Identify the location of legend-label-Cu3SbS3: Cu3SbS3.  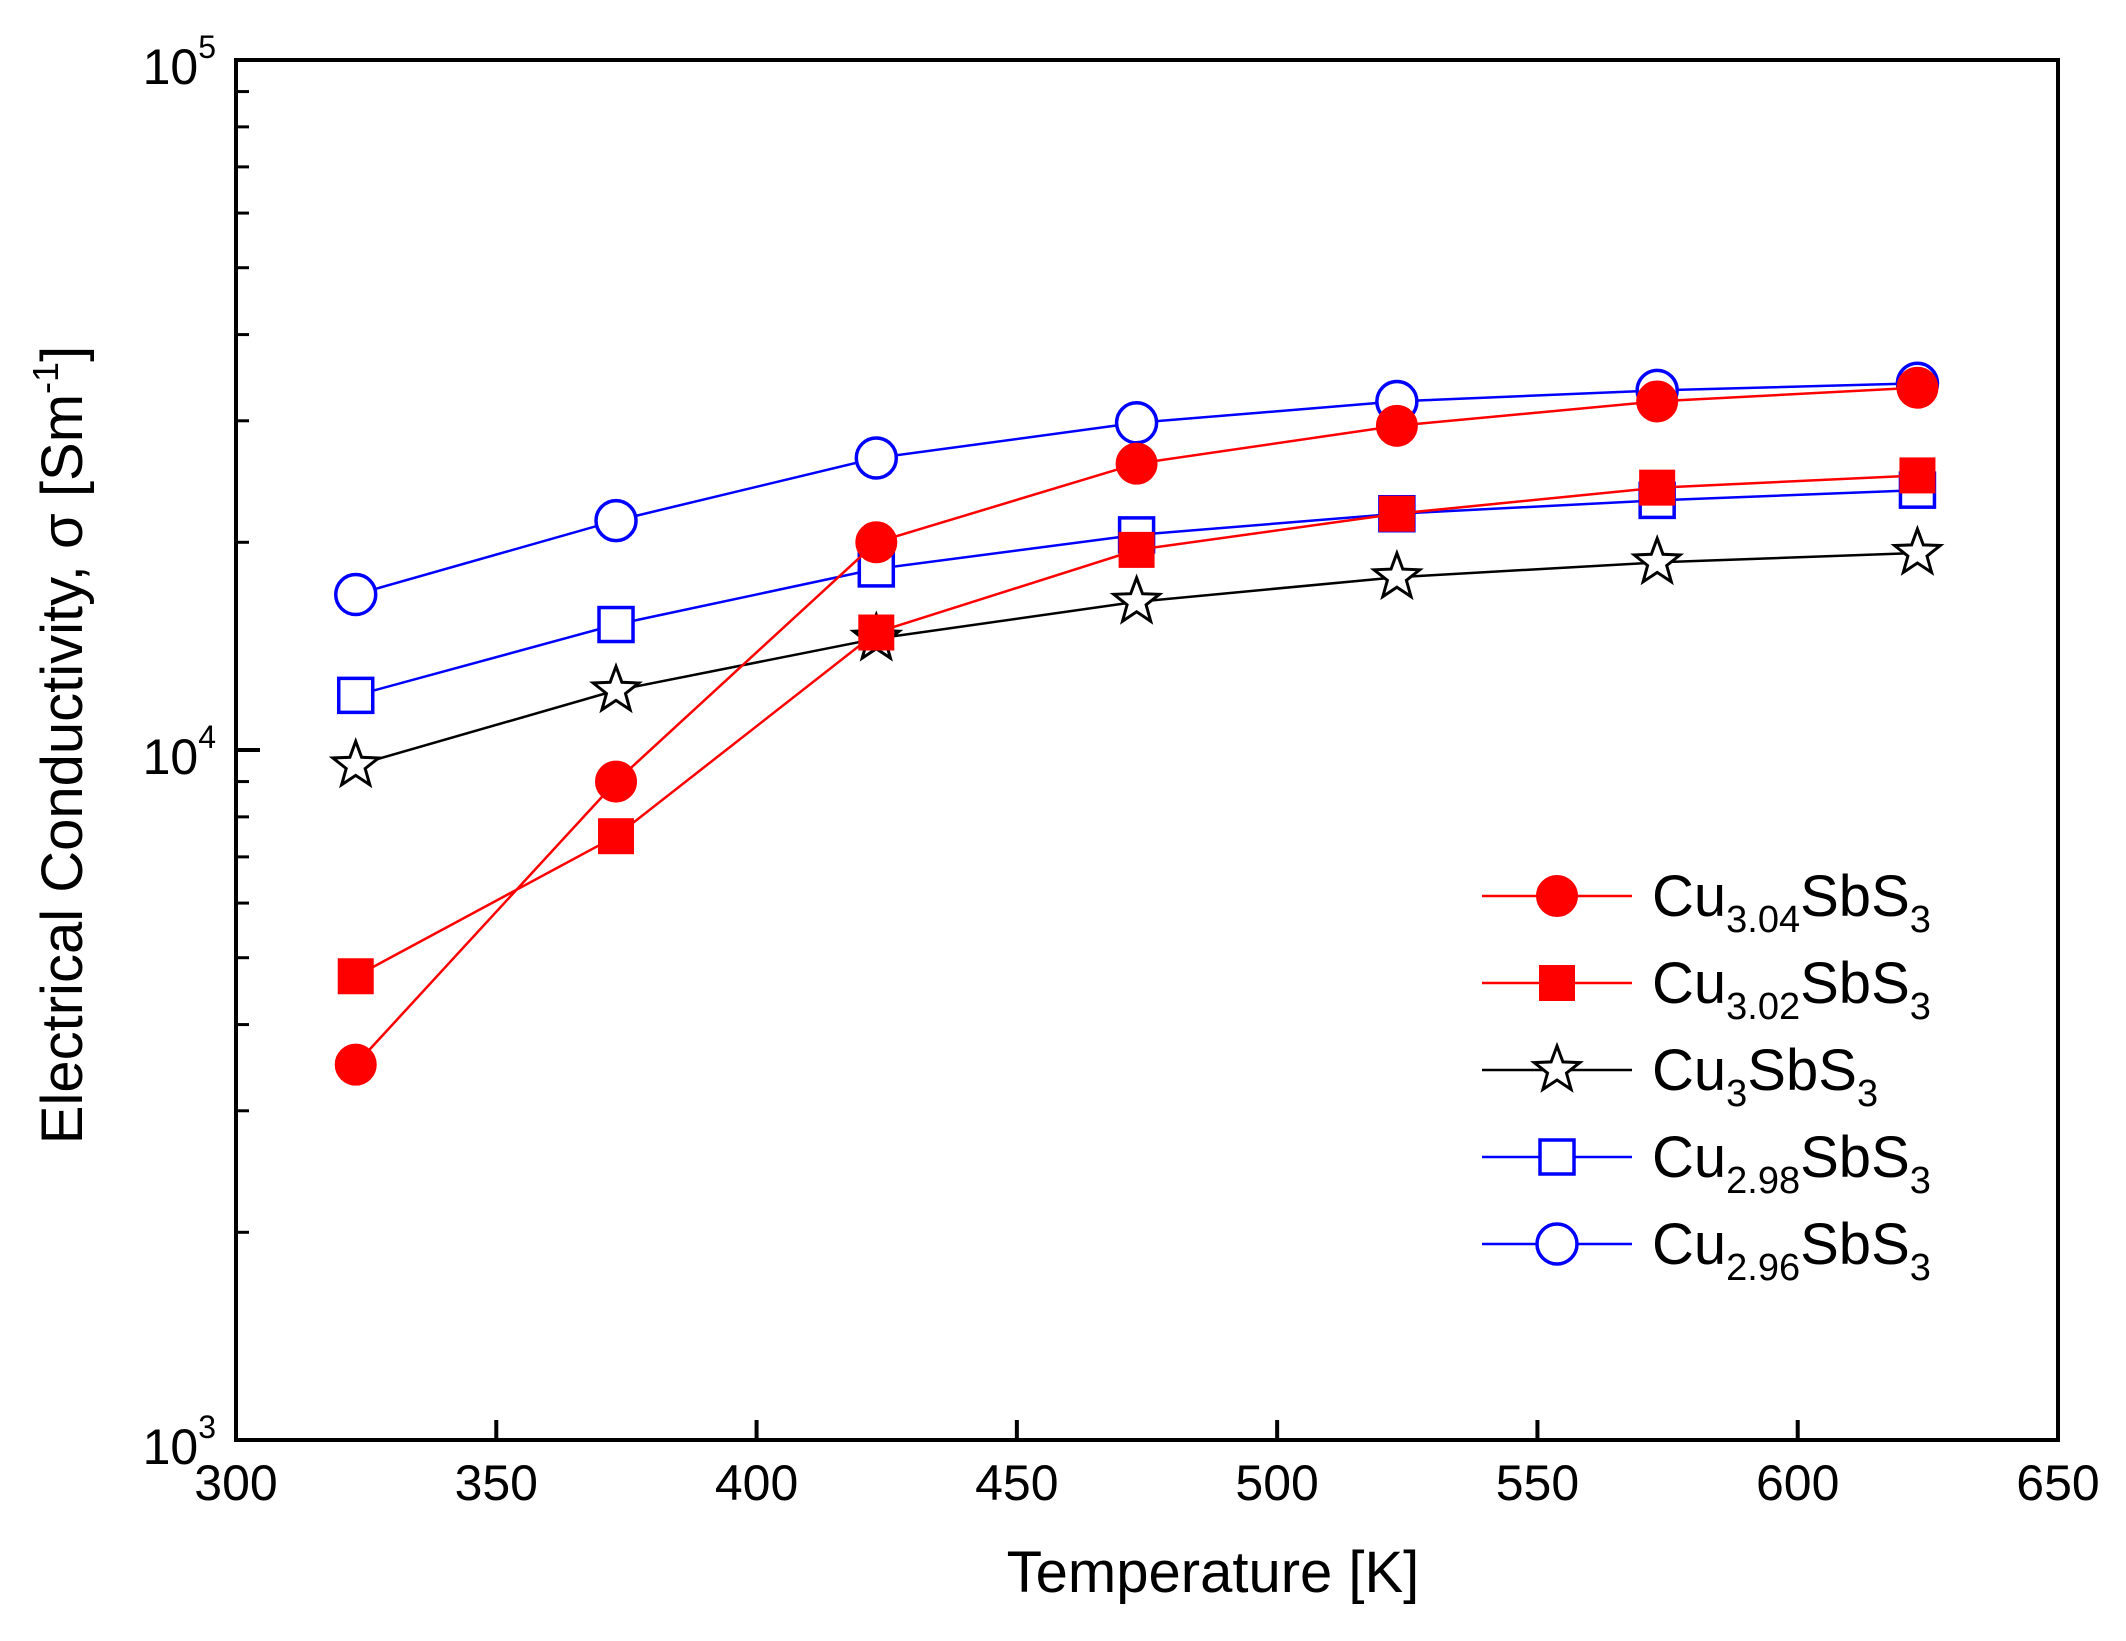
(1765, 1076).